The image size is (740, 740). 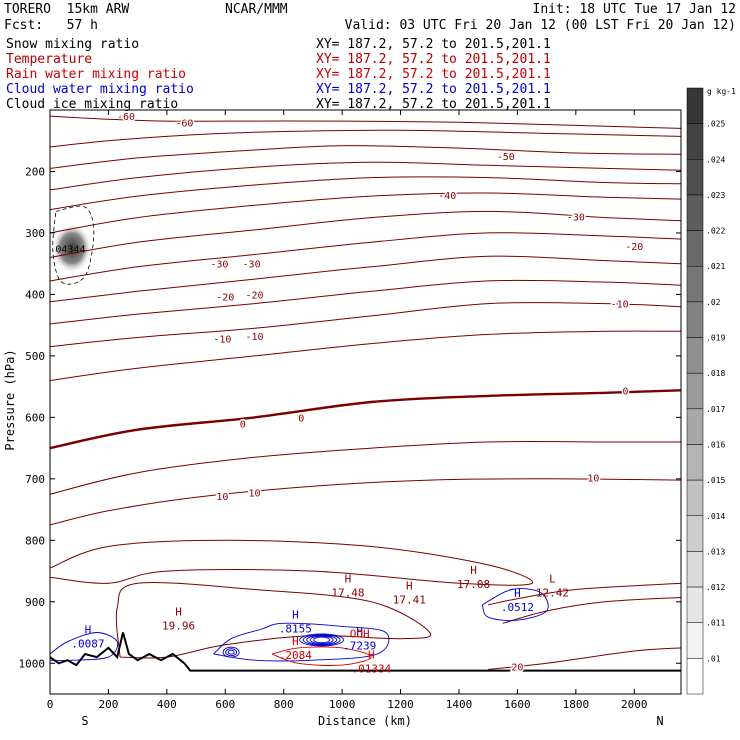 I want to click on extremum-marker-2: H, so click(x=473, y=570).